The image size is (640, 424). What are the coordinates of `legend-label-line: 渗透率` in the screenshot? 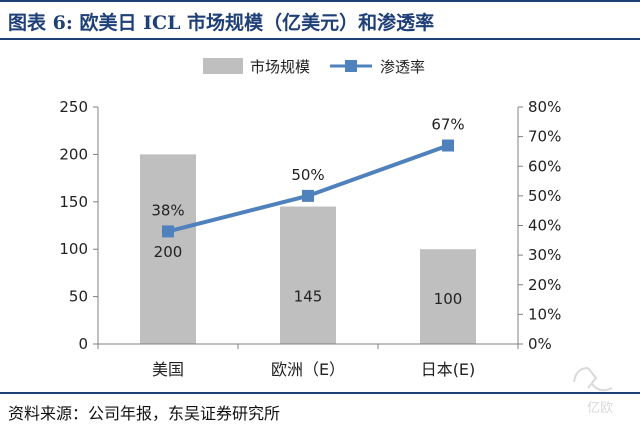 It's located at (402, 67).